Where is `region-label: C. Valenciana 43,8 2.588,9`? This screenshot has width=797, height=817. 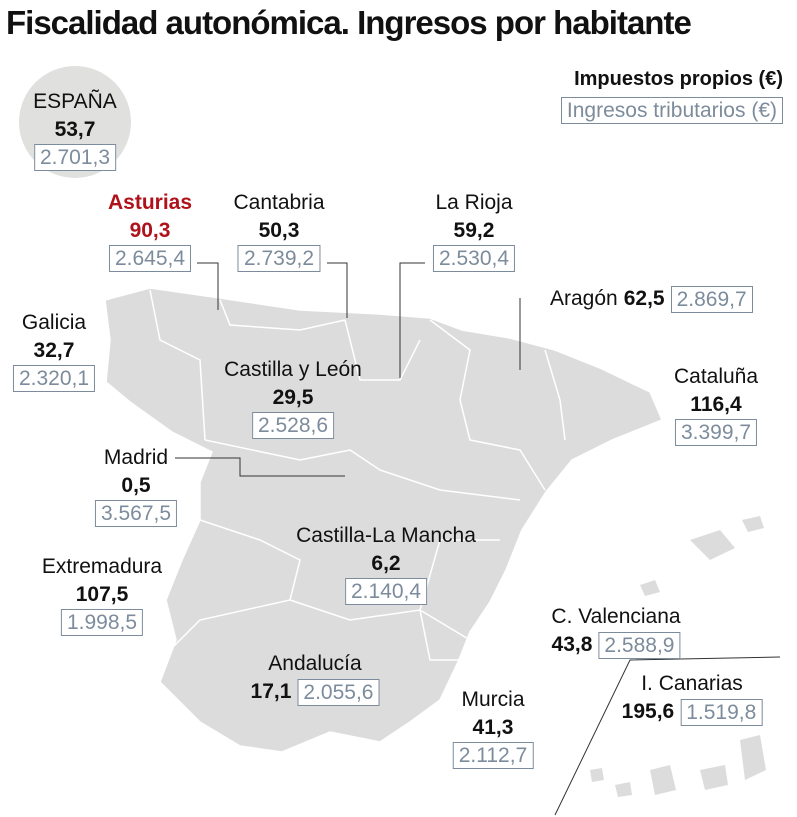
region-label: C. Valenciana 43,8 2.588,9 is located at coordinates (616, 631).